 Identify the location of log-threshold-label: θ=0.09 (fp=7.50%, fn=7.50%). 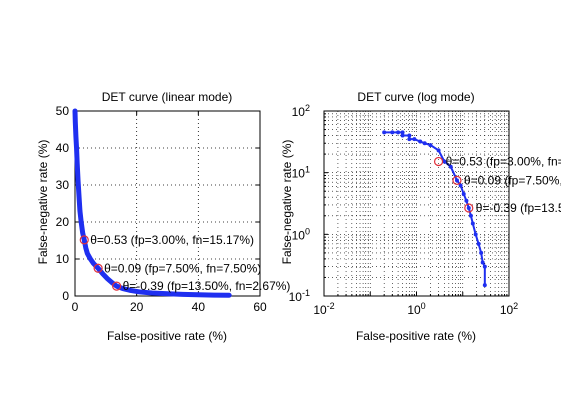
(512, 180).